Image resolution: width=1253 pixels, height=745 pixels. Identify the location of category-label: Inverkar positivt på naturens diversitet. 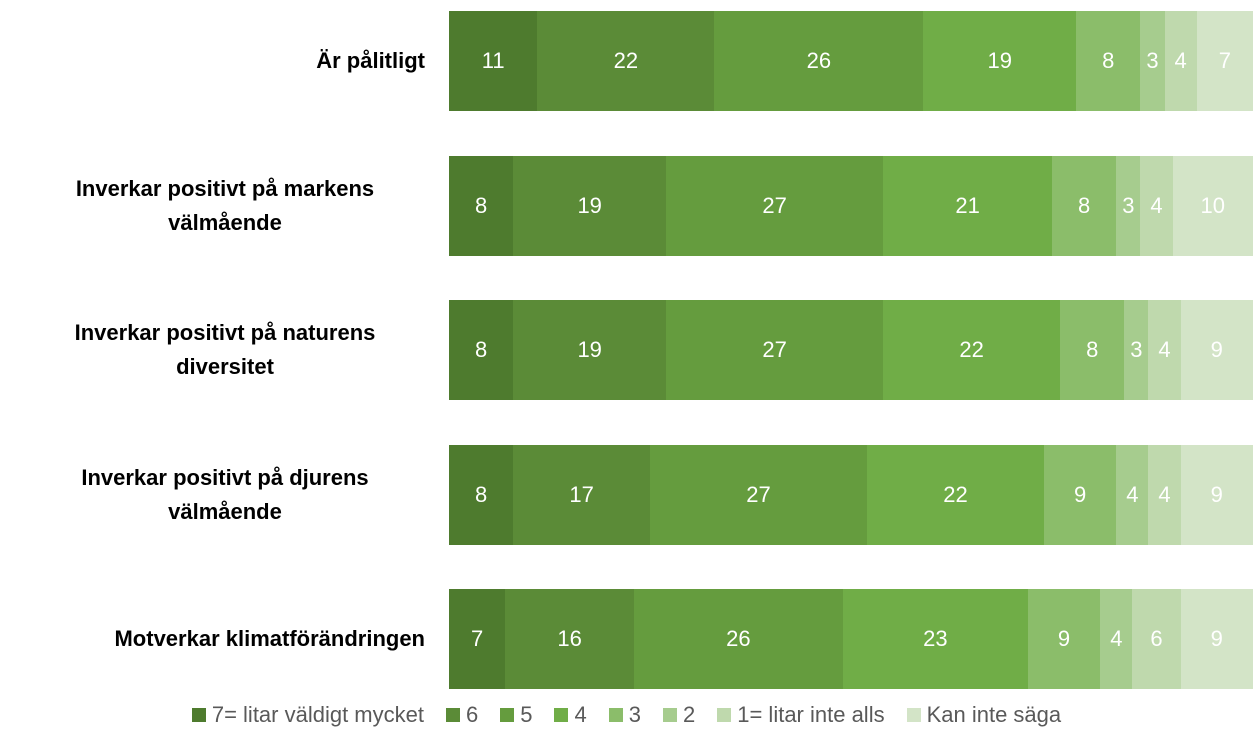
(212, 350).